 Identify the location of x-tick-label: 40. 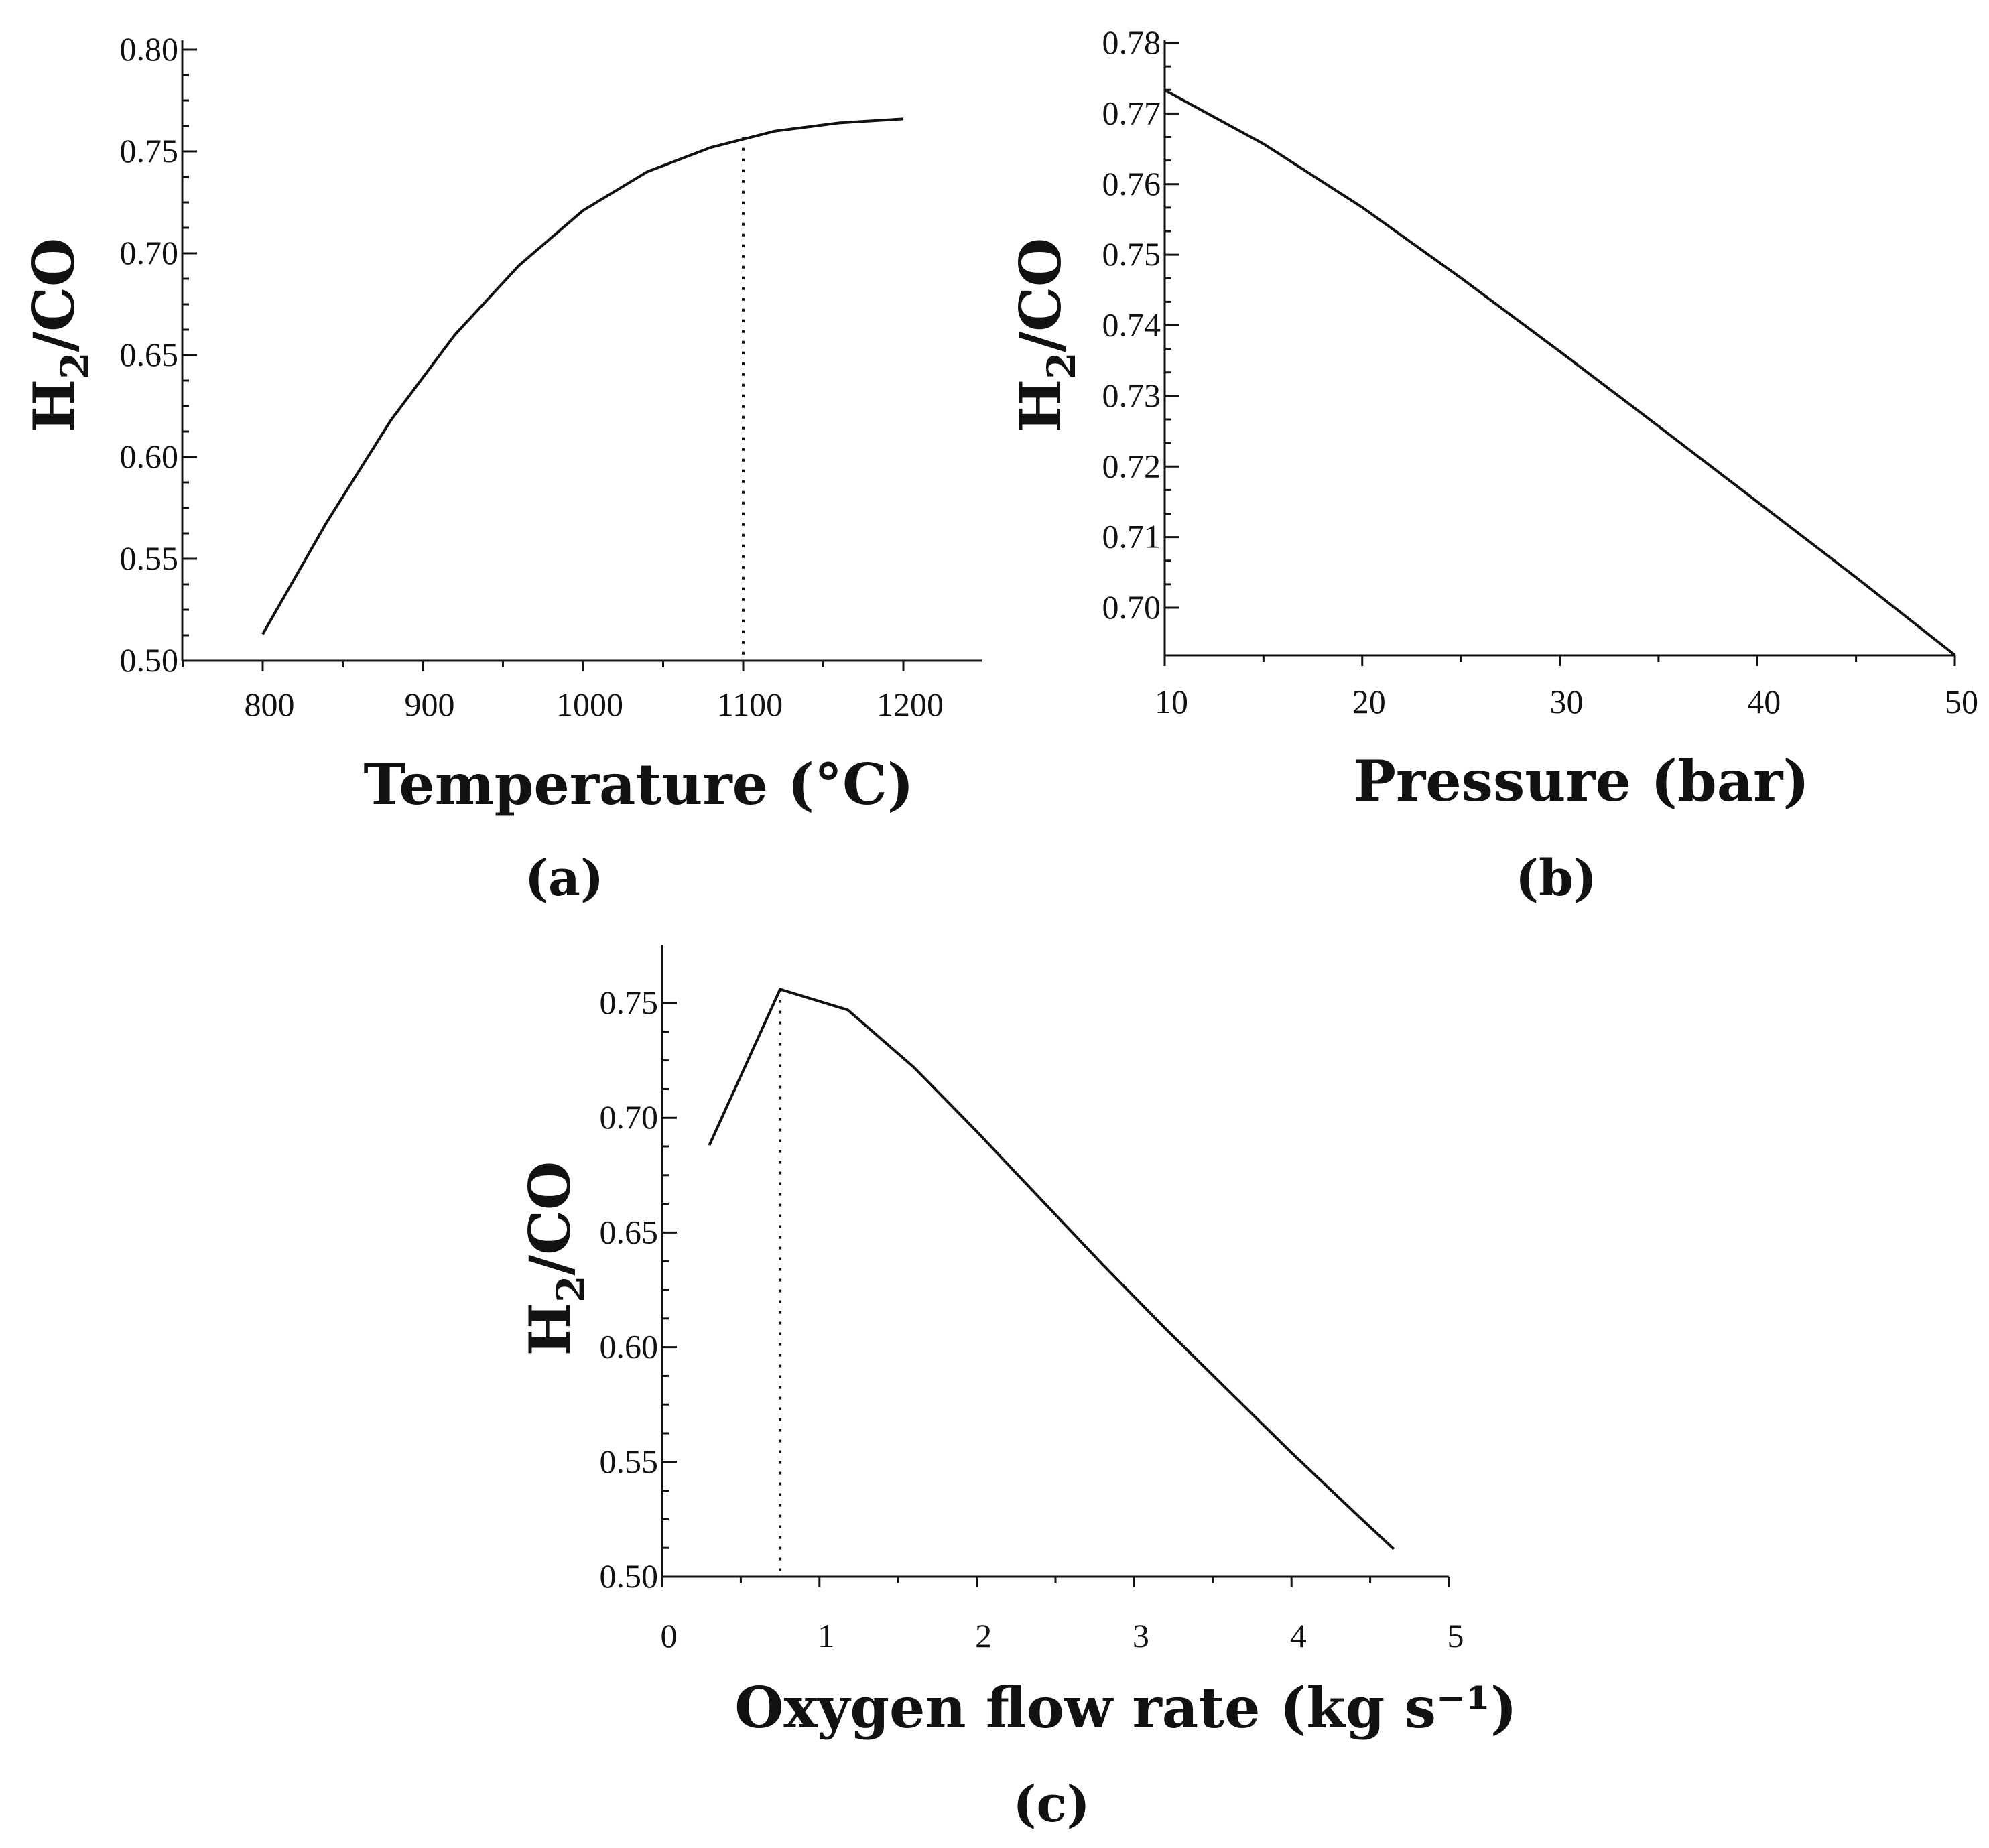
(1764, 701).